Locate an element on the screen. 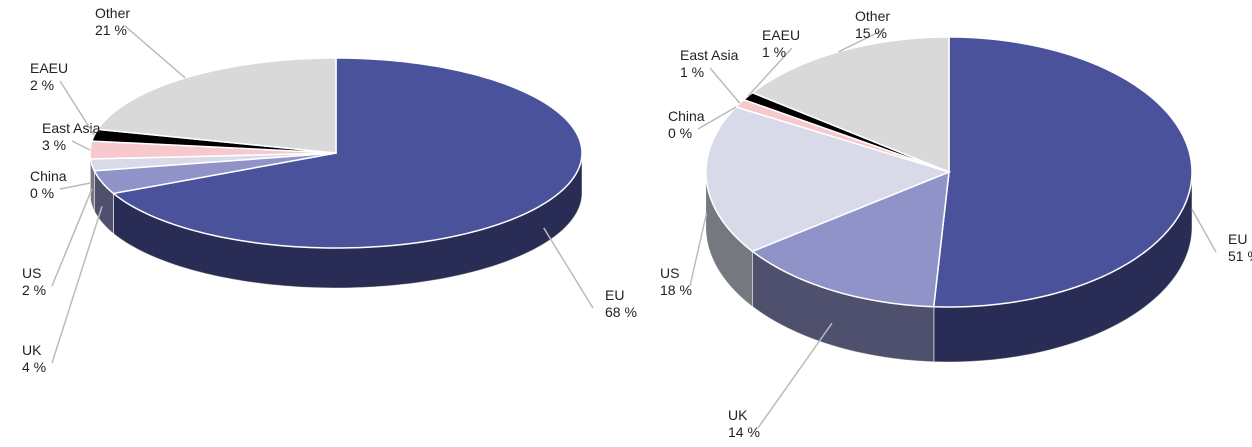  value-label: 3 % is located at coordinates (54, 145).